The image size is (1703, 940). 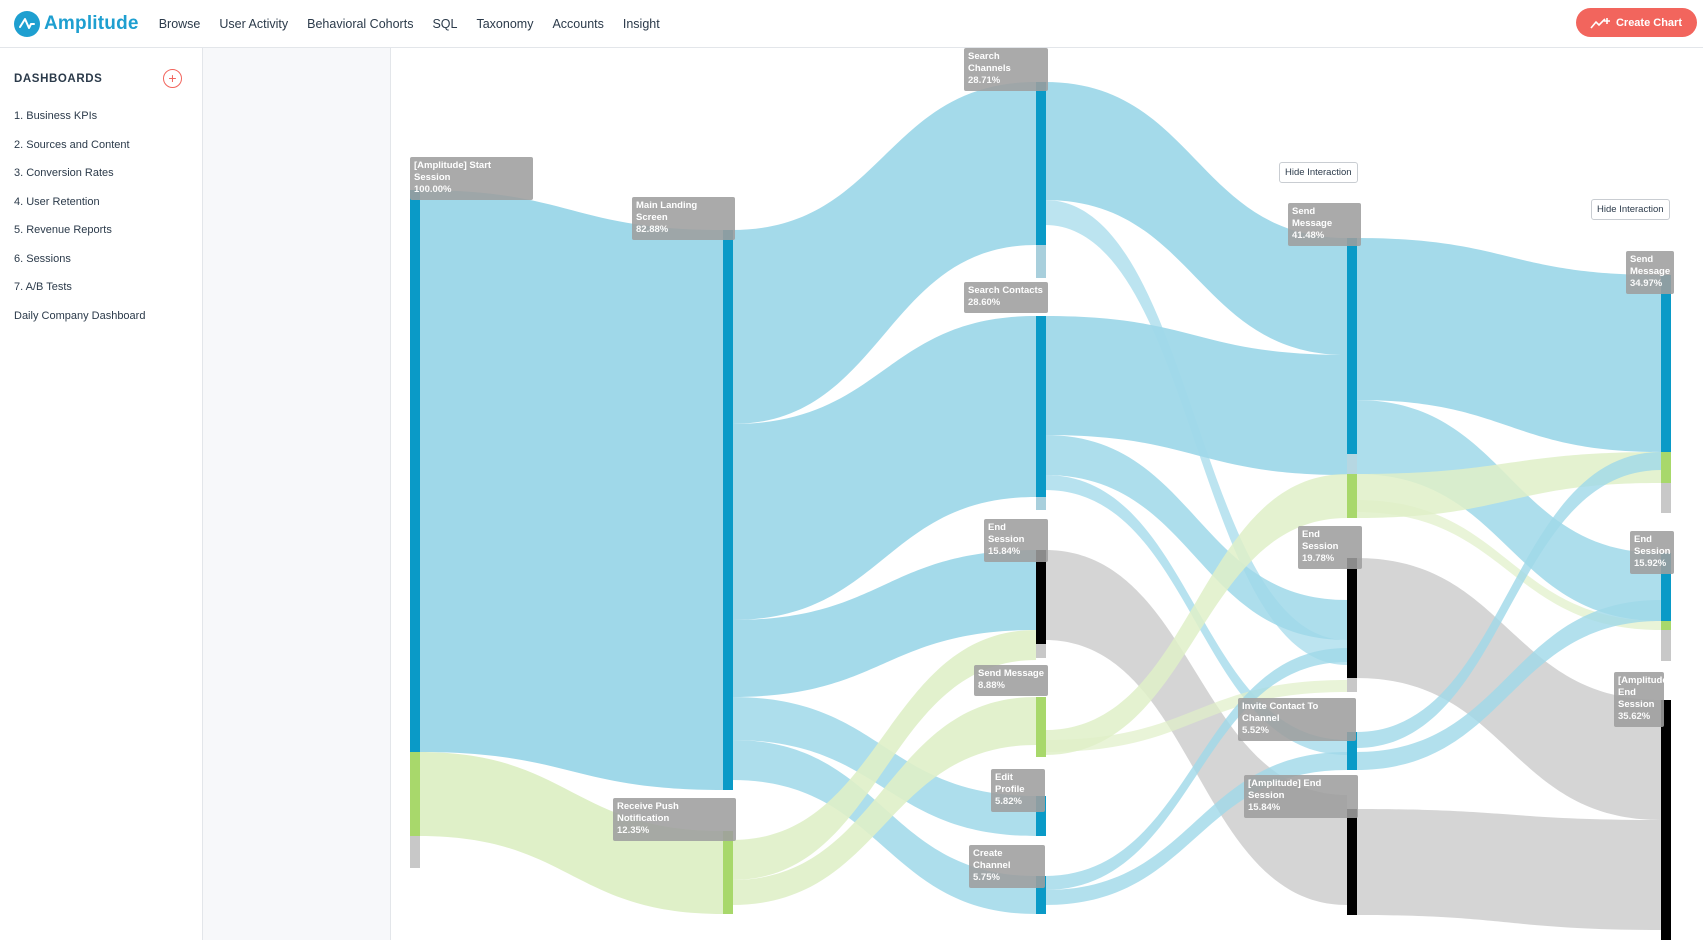 What do you see at coordinates (445, 23) in the screenshot?
I see `nav-sql: SQL` at bounding box center [445, 23].